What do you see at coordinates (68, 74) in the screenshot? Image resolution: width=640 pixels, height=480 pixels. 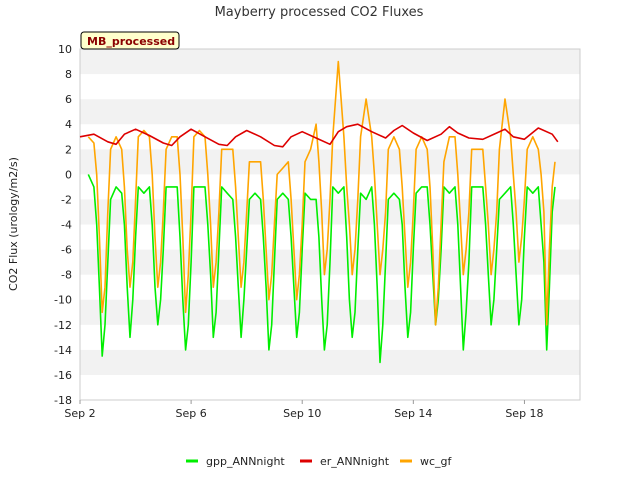 I see `y-tick-label: 8` at bounding box center [68, 74].